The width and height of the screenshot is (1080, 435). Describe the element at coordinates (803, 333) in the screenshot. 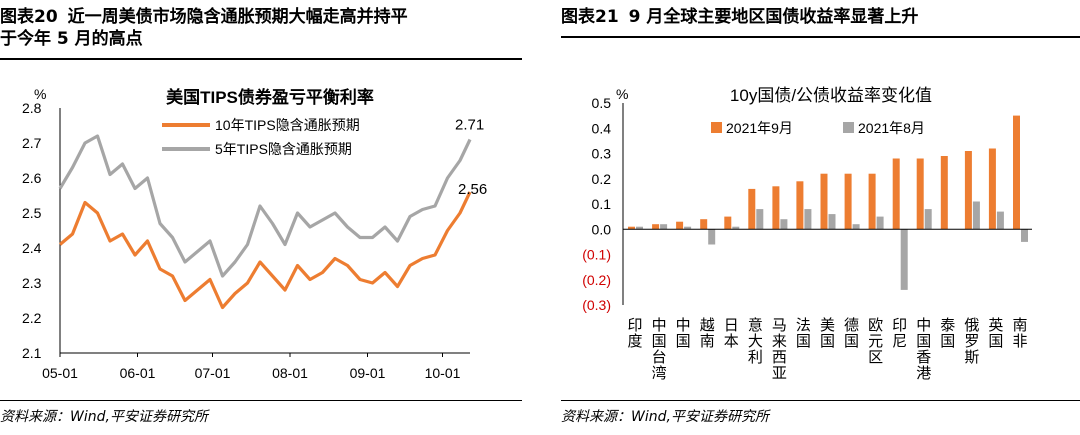

I see `right-category-label: 法国` at that location.